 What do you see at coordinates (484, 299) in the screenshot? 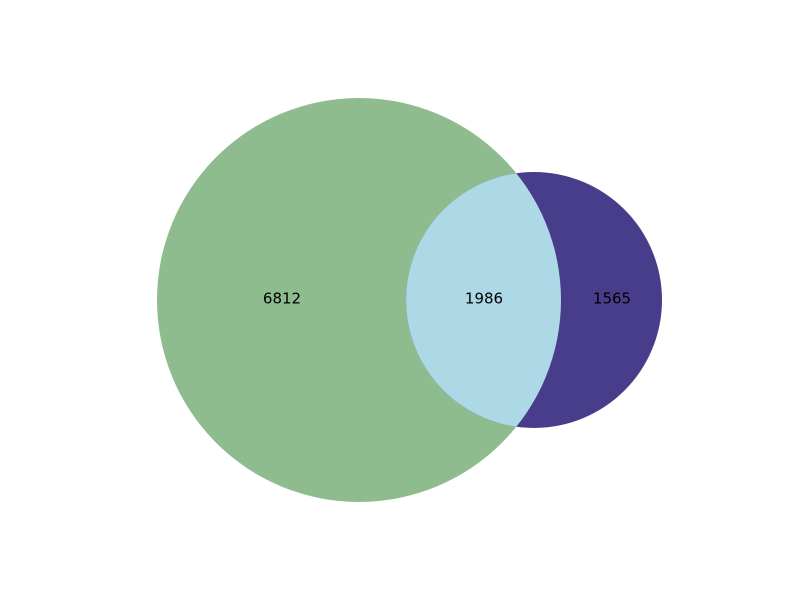
I see `intersection-count: 1986` at bounding box center [484, 299].